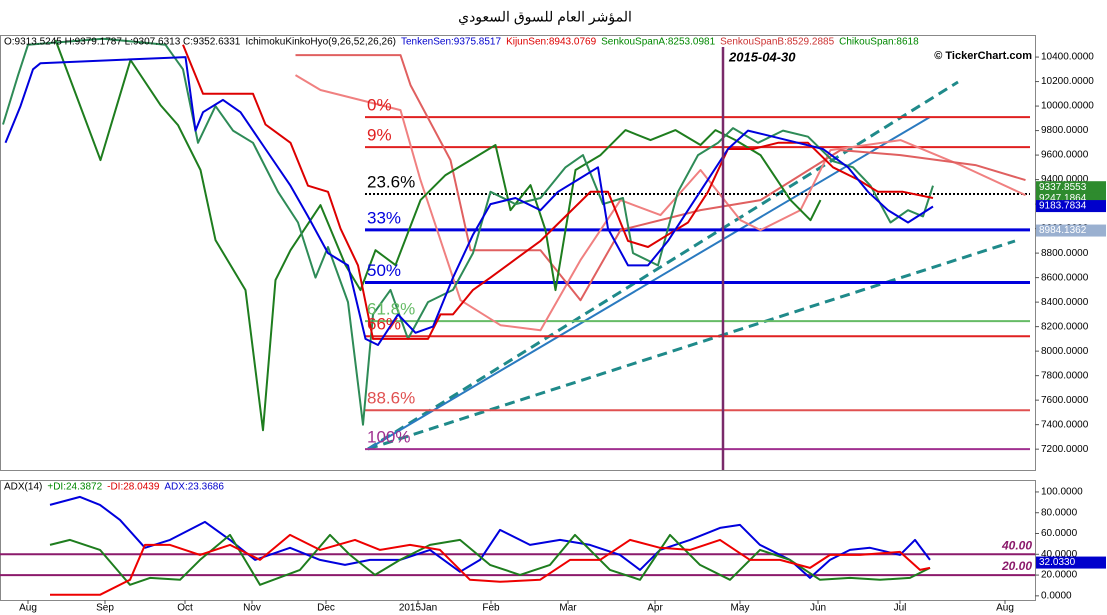 This screenshot has height=615, width=1107. I want to click on y-tick-label: 8000.0000, so click(1065, 351).